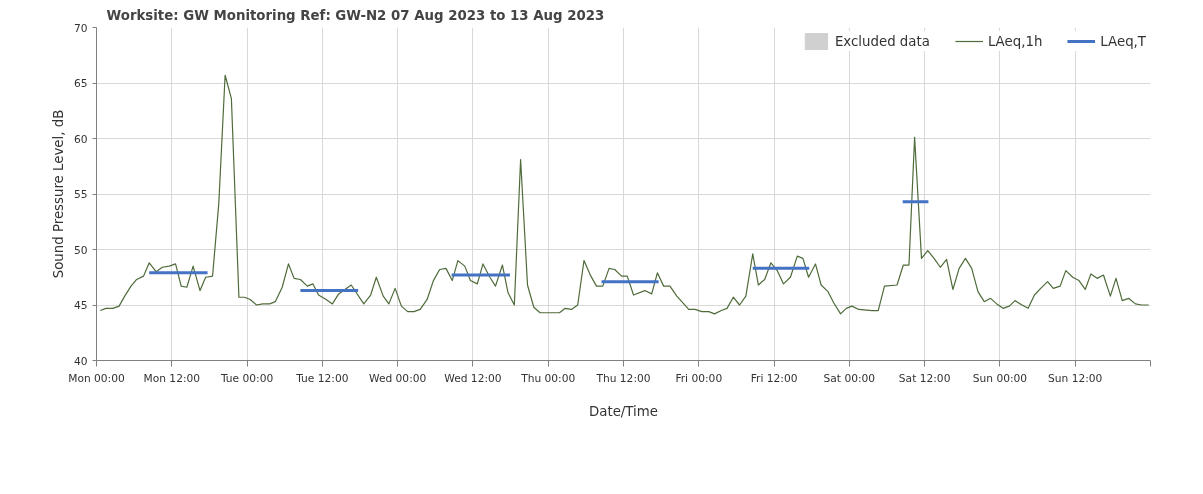  What do you see at coordinates (774, 378) in the screenshot?
I see `x-tick-label: Fri 12:00` at bounding box center [774, 378].